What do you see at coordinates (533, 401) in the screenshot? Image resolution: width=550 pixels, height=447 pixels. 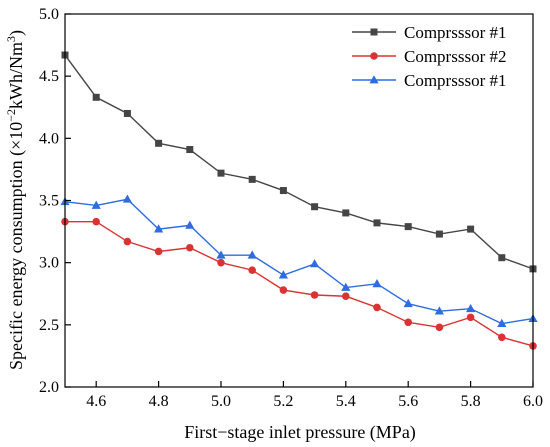 I see `x-tick-label: 6.0` at bounding box center [533, 401].